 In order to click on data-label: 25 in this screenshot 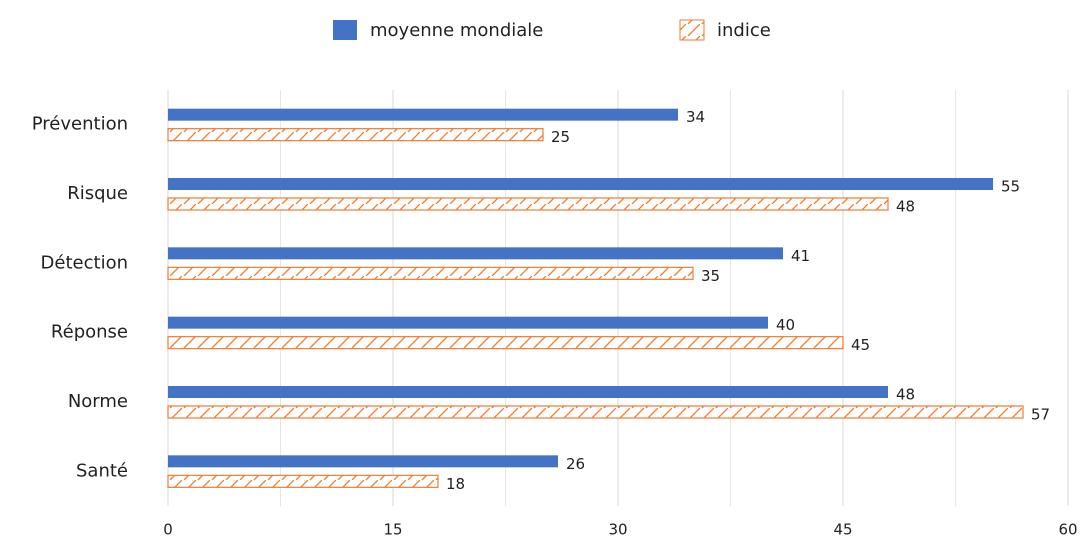, I will do `click(560, 137)`.